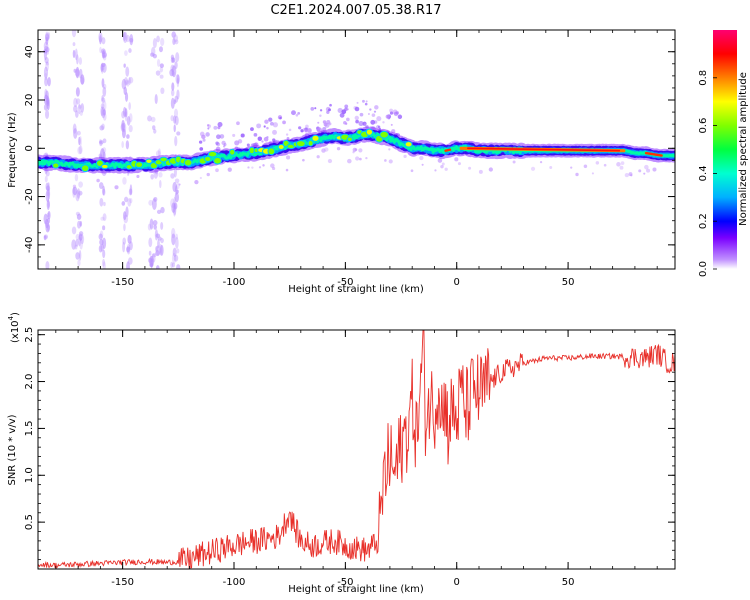  Describe the element at coordinates (703, 173) in the screenshot. I see `colorbar-tick-label: 0.4` at that location.